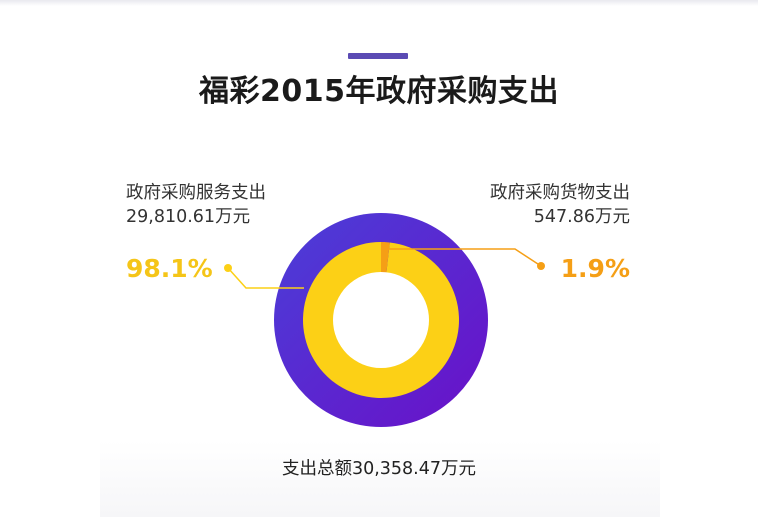  I want to click on total-background, so click(380, 478).